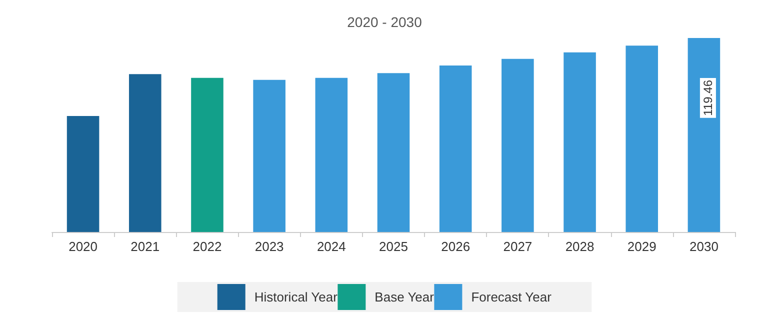  Describe the element at coordinates (296, 297) in the screenshot. I see `legend-label: Historical Year` at that location.